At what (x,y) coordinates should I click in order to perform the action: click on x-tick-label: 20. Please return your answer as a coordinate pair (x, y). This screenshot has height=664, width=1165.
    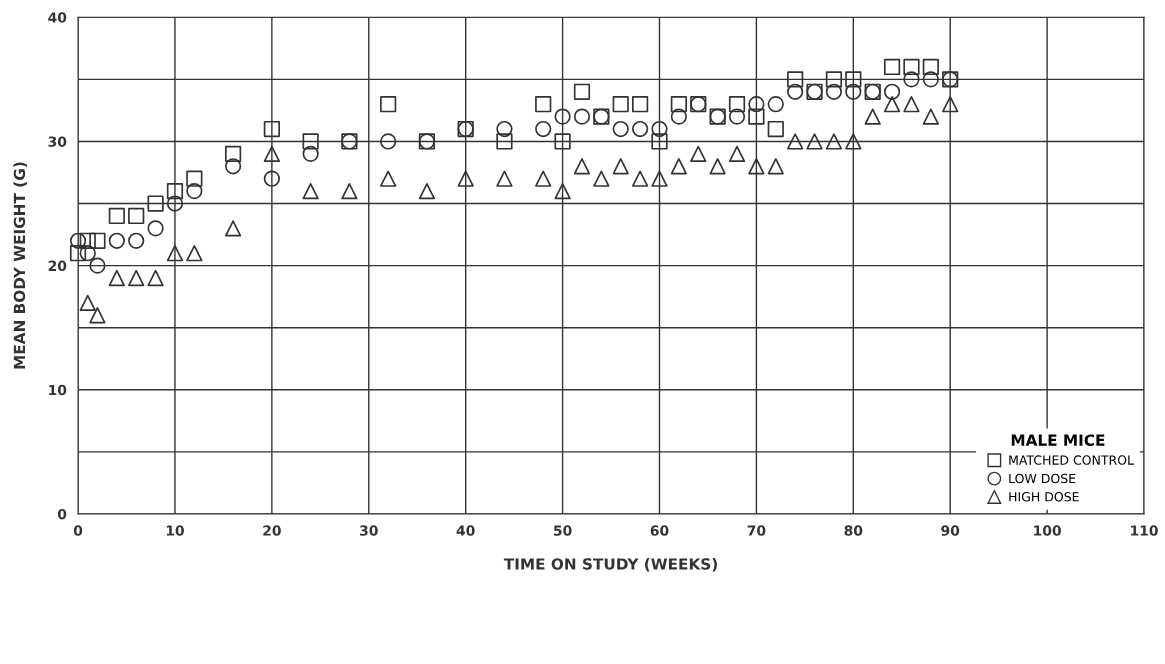
    Looking at the image, I should click on (272, 530).